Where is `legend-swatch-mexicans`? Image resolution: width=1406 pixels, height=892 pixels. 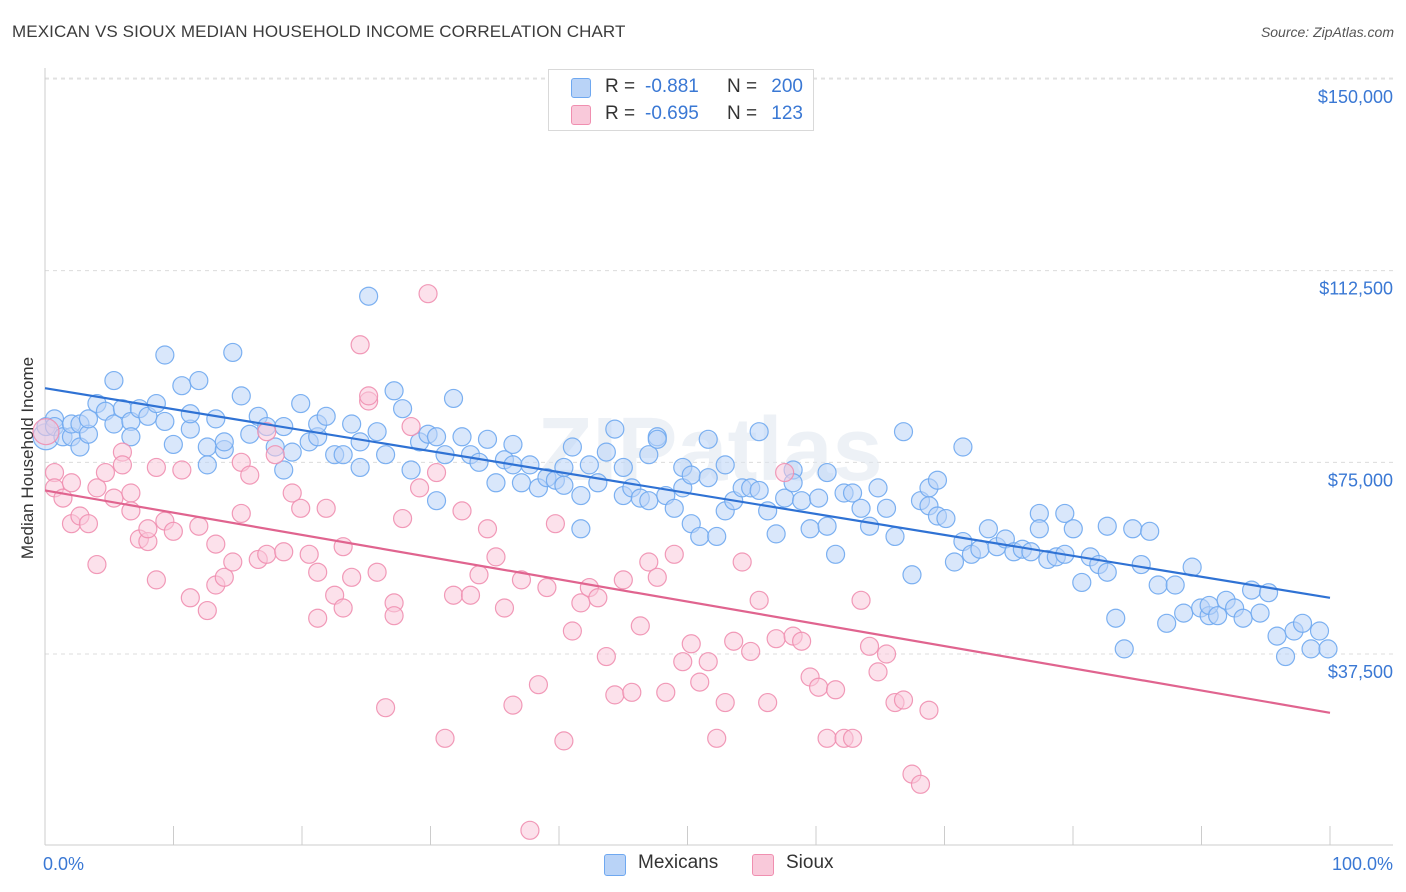
legend-swatch-mexicans is located at coordinates (581, 88).